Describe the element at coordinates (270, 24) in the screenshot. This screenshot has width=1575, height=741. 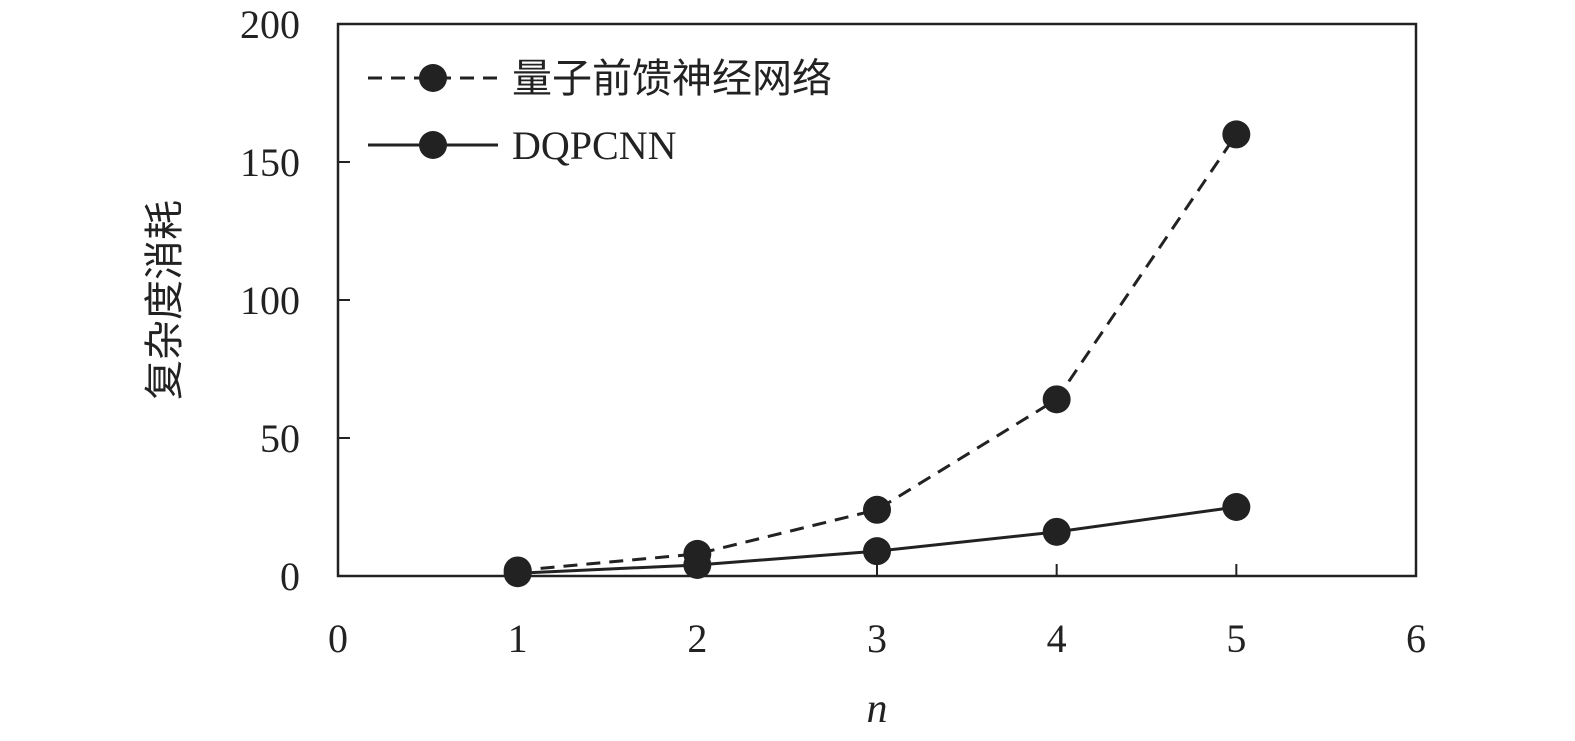
I see `y-tick-label: 200` at that location.